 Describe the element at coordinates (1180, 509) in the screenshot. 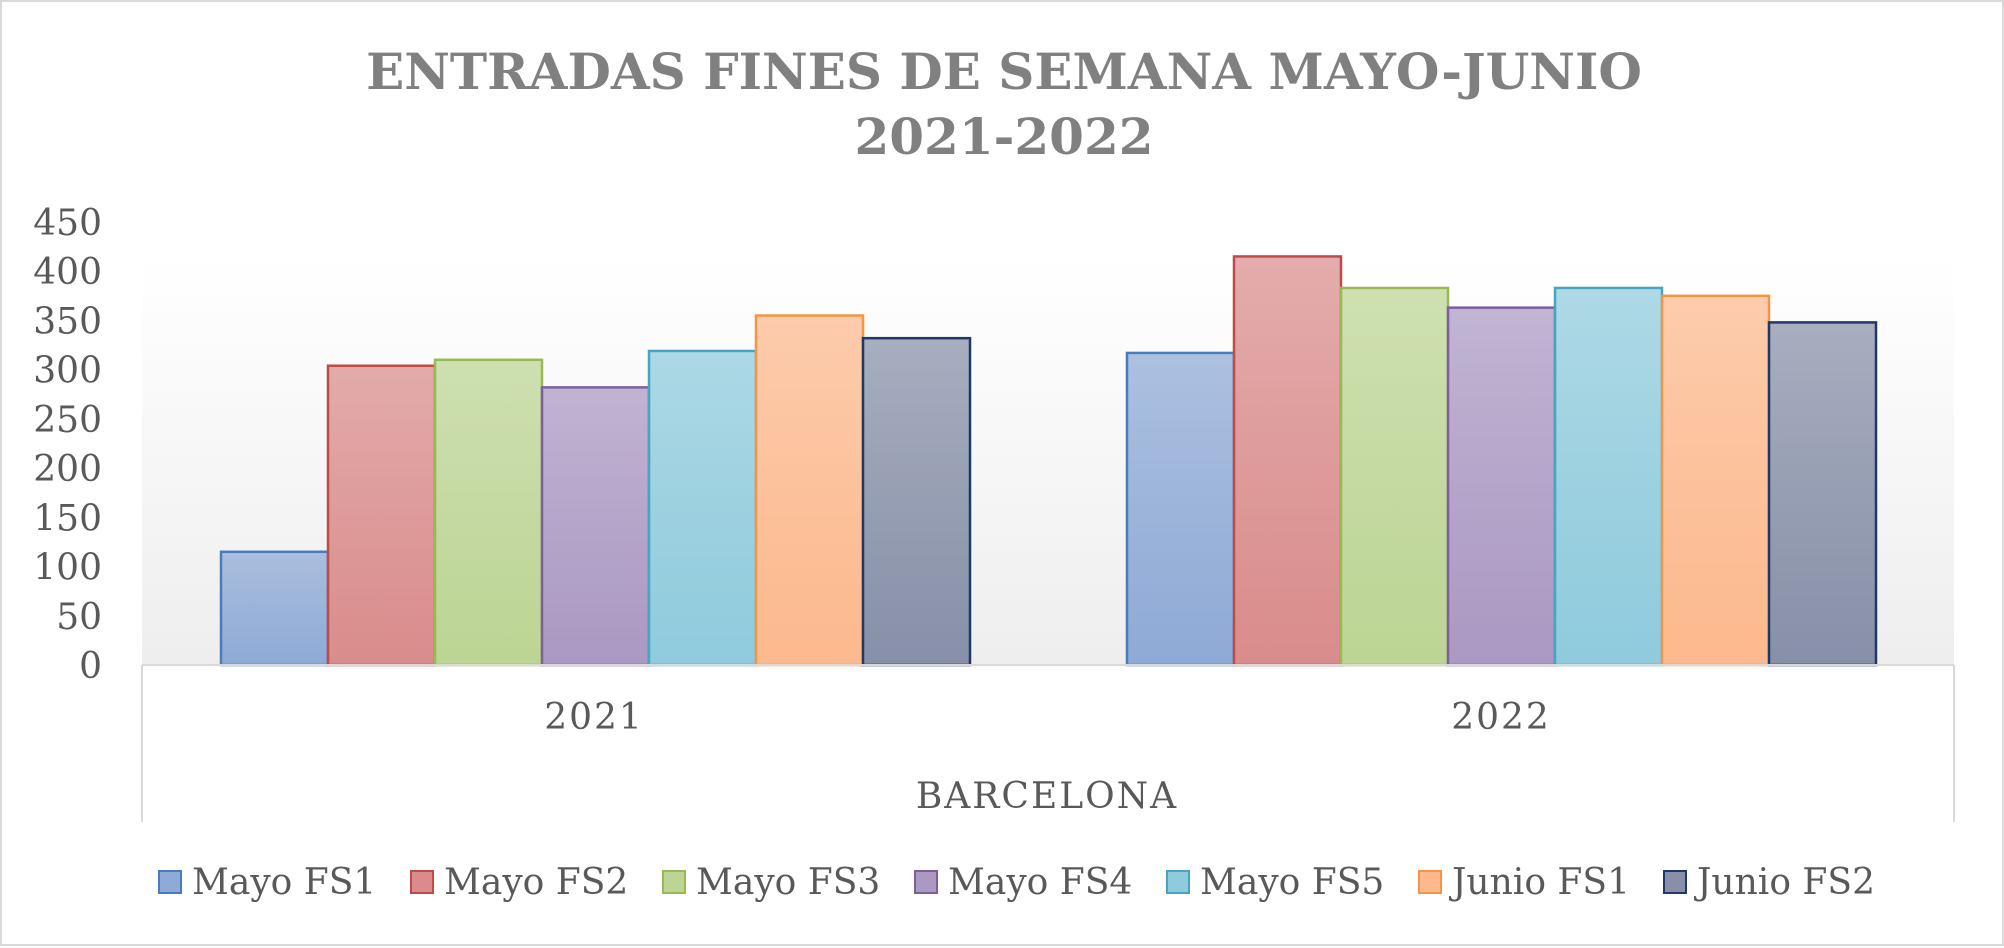

I see `bar-mayo-fs1-2022` at that location.